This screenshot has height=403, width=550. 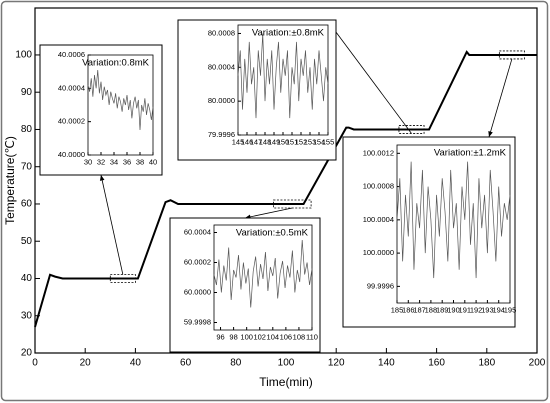 I want to click on x-tick-label: 186, so click(x=408, y=309).